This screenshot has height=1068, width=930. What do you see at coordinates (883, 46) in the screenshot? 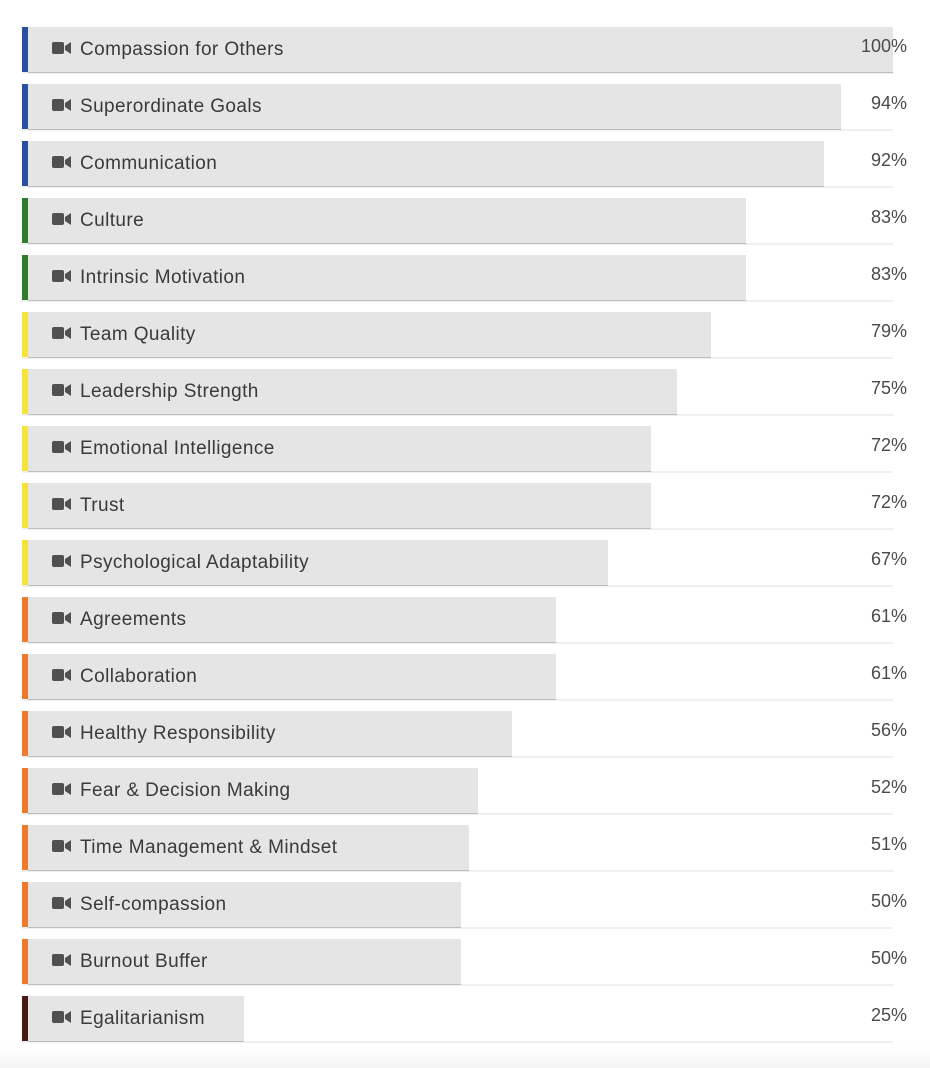
I see `value-label: 100%` at bounding box center [883, 46].